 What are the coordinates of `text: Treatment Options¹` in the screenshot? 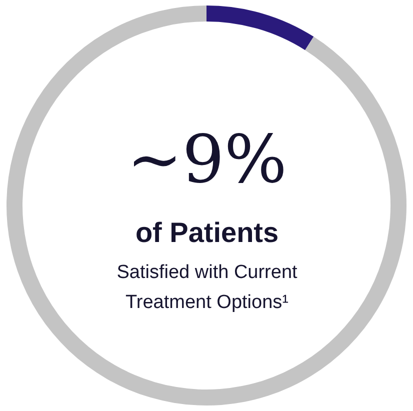 It's located at (207, 302).